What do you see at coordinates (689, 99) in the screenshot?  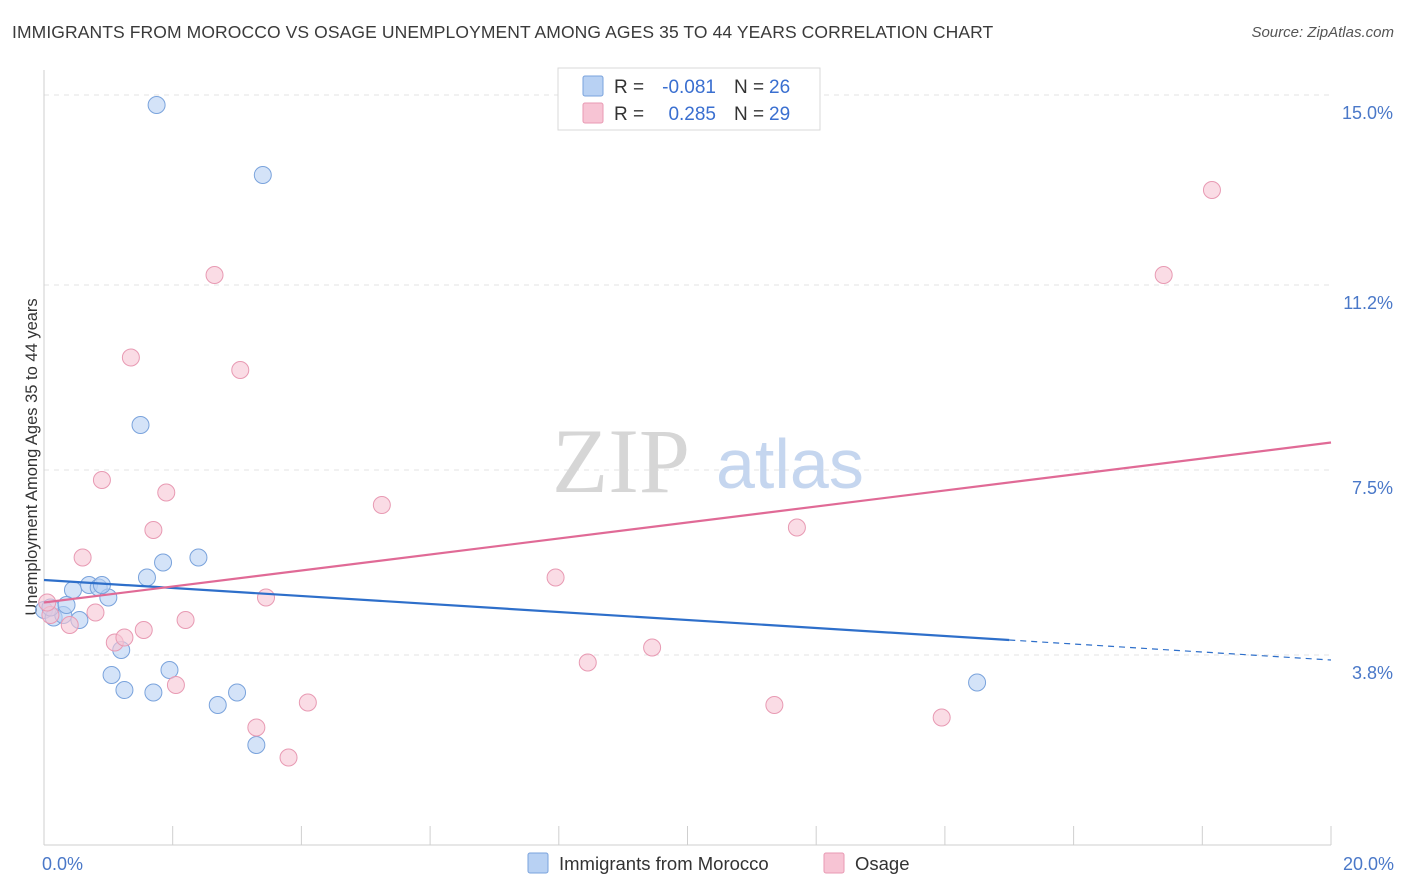 I see `stats-legend: R = -0.081 N = 26 R = 0.285 N = 29` at bounding box center [689, 99].